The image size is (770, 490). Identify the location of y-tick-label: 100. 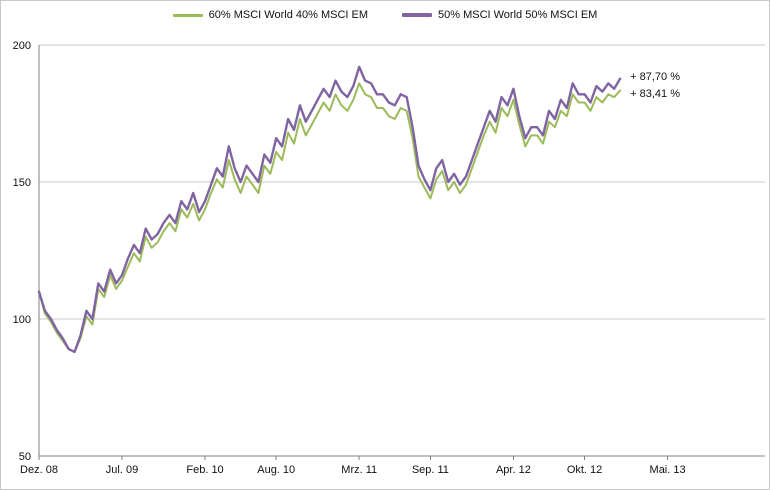
(22, 320).